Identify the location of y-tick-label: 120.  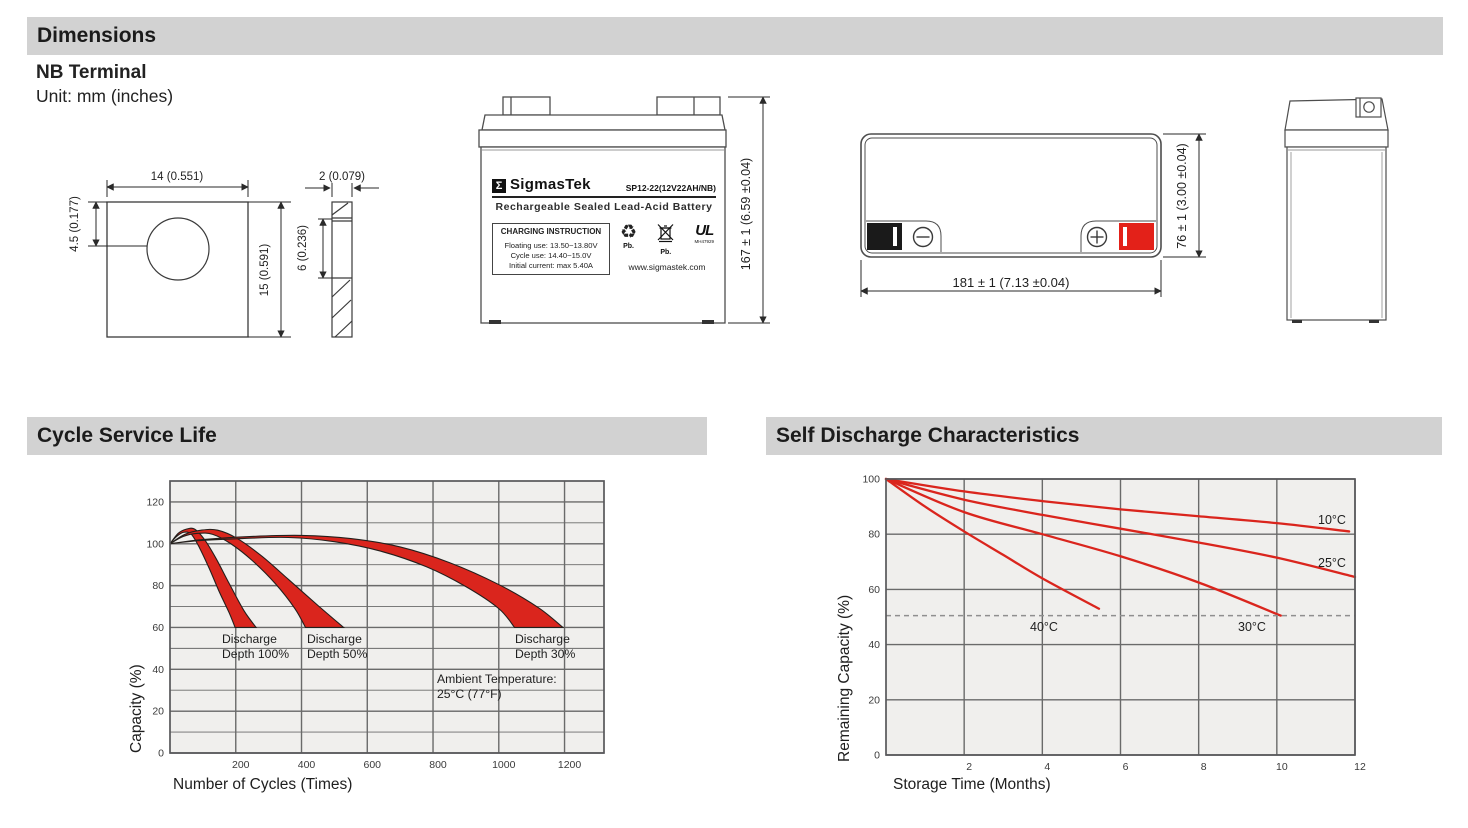
(155, 502).